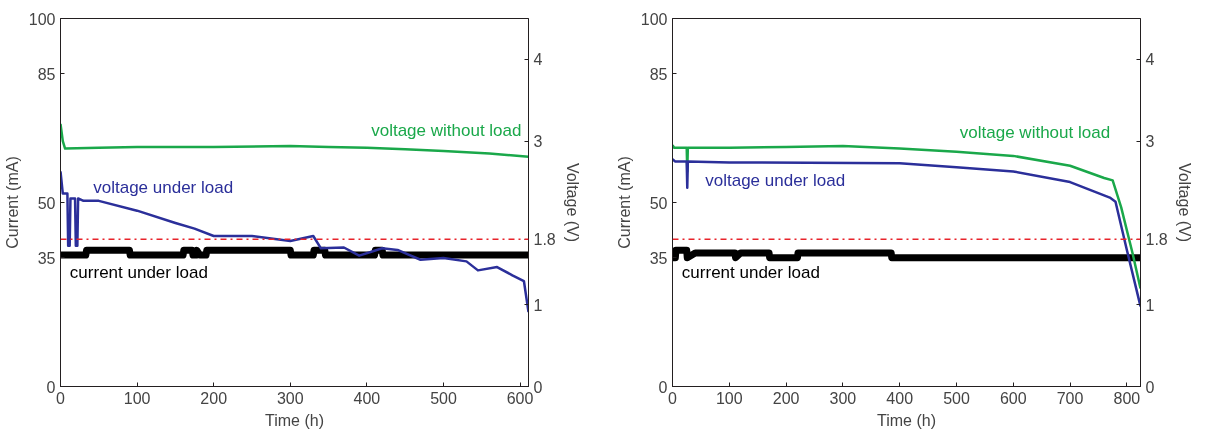 The image size is (1222, 437). I want to click on x-tick-label: 800, so click(1127, 398).